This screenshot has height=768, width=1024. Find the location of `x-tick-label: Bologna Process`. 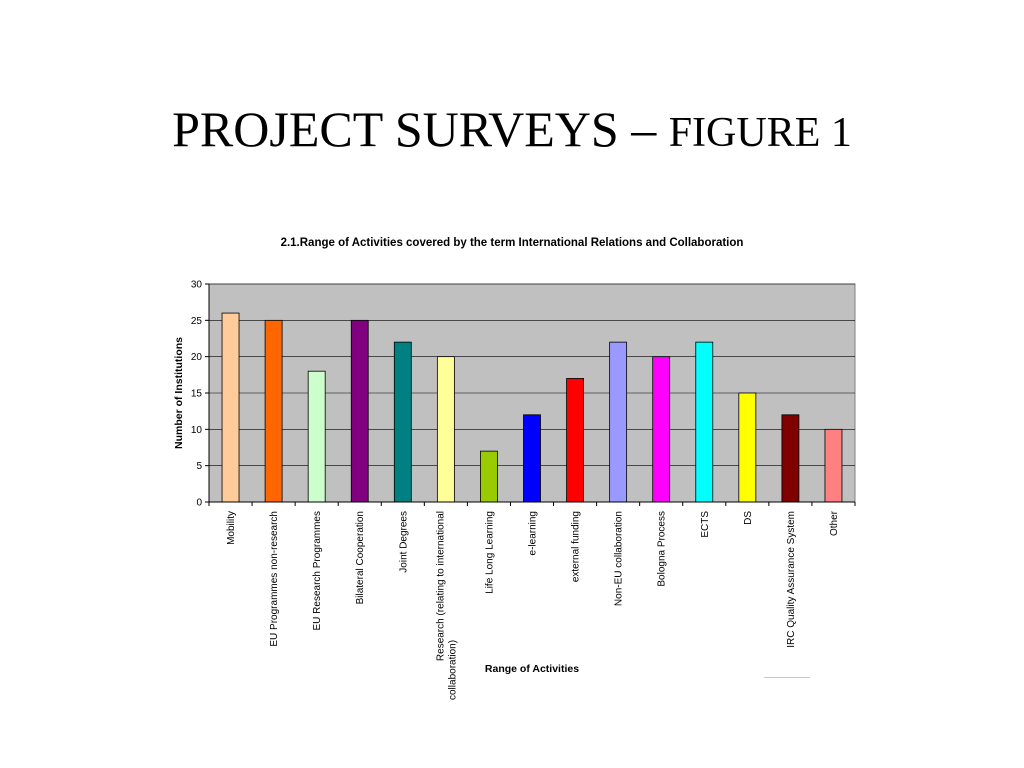

x-tick-label: Bologna Process is located at coordinates (662, 549).